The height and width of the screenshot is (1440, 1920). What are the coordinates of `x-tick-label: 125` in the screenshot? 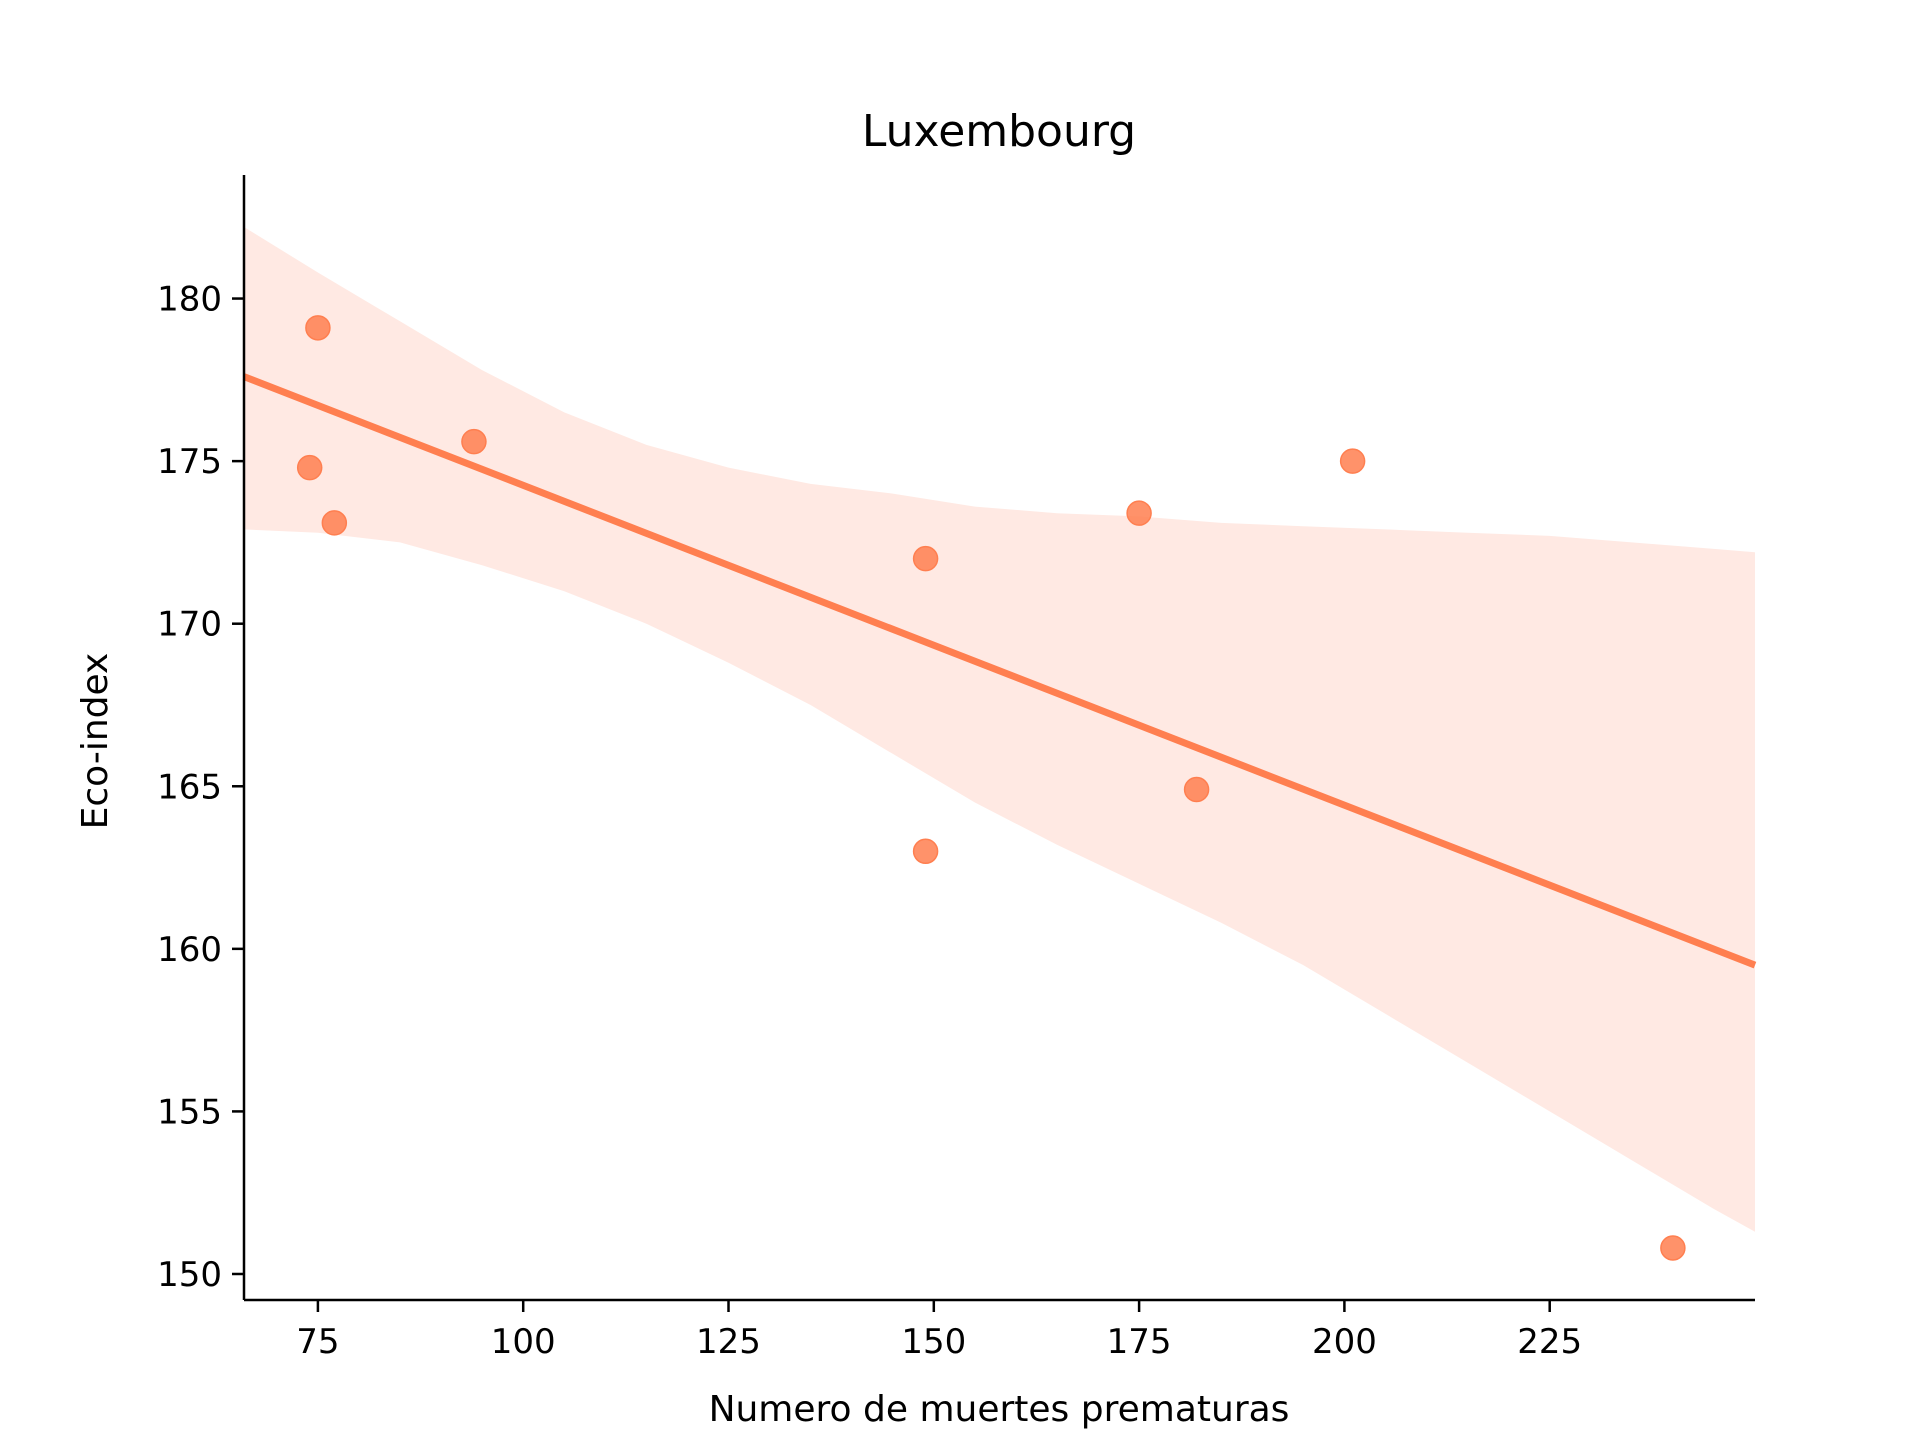 It's located at (728, 1342).